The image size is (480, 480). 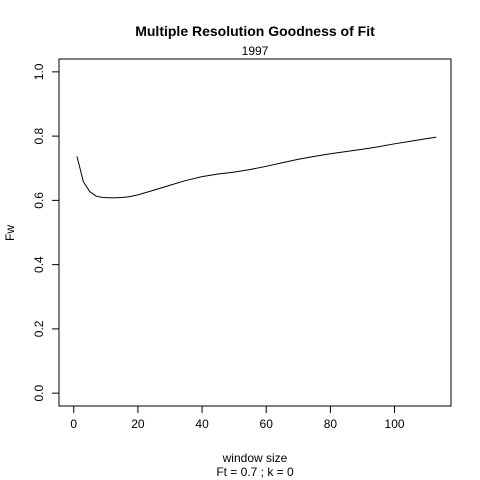 I want to click on x-tick-label: 60, so click(x=267, y=424).